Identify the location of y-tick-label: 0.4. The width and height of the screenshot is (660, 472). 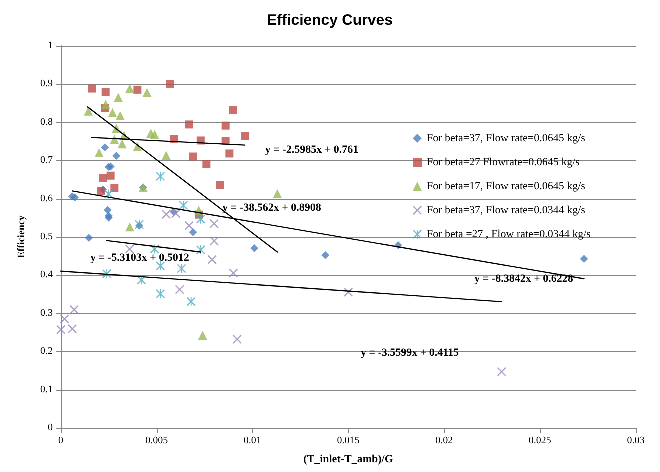
(46, 275).